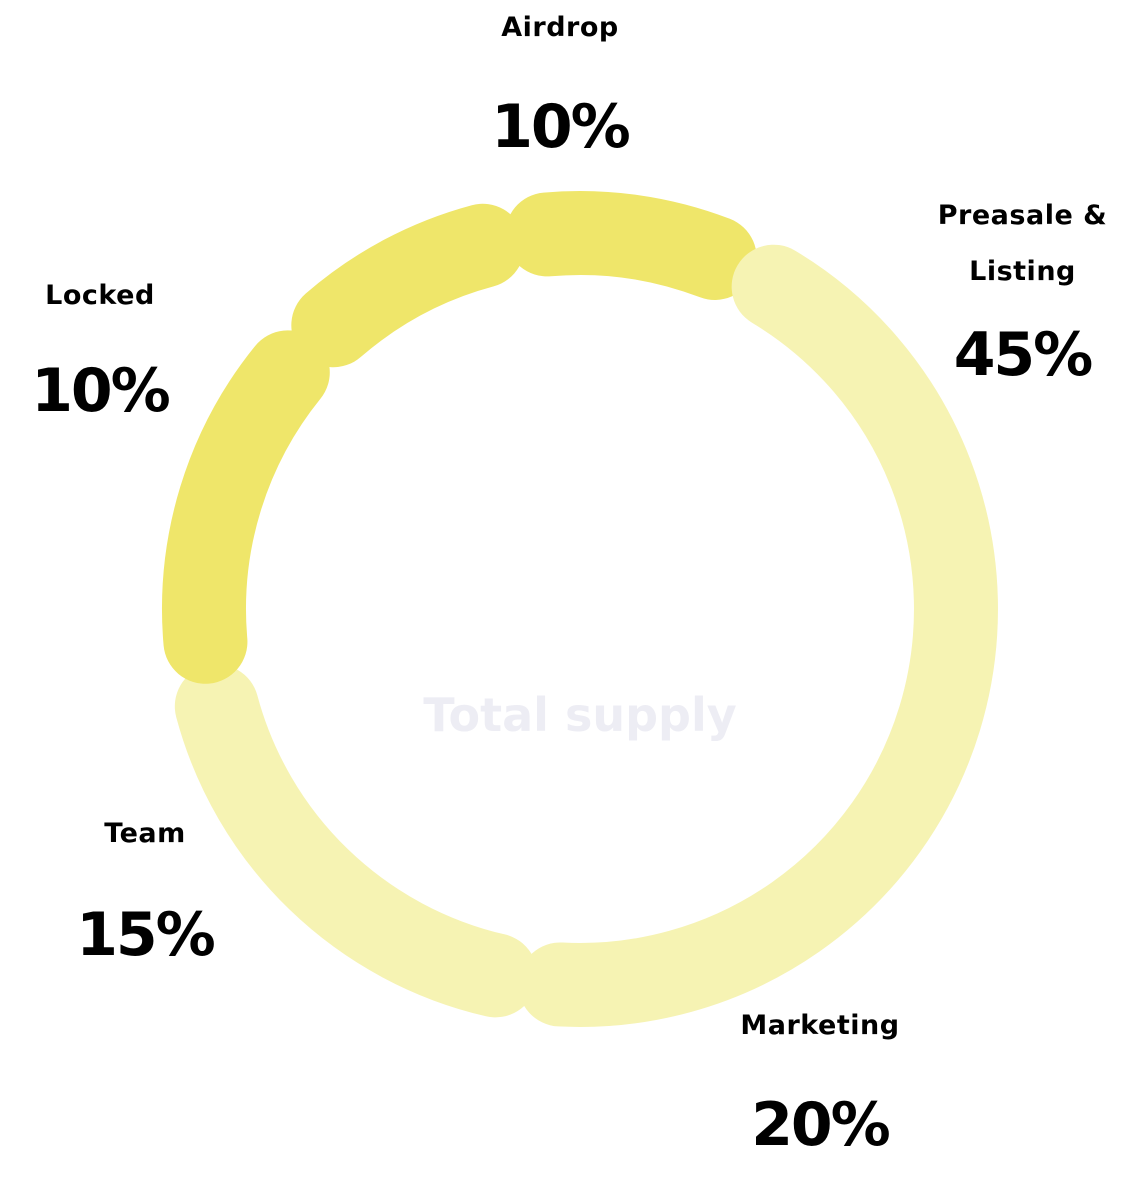 The height and width of the screenshot is (1189, 1124). I want to click on donut-slice-marketing, so click(356, 841).